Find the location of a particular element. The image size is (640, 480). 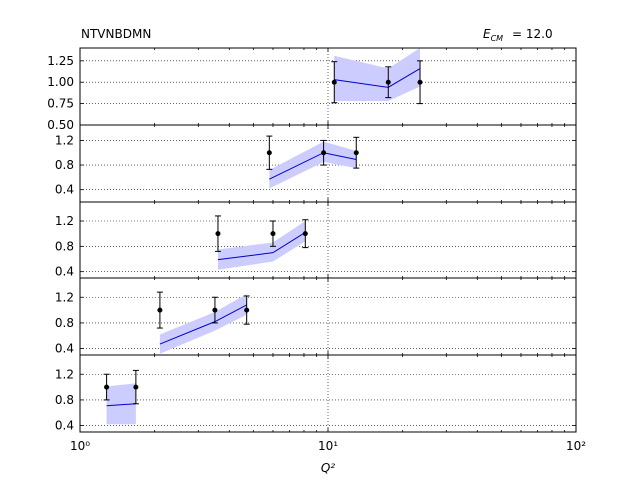

energy-value: = 12.0 is located at coordinates (532, 34).